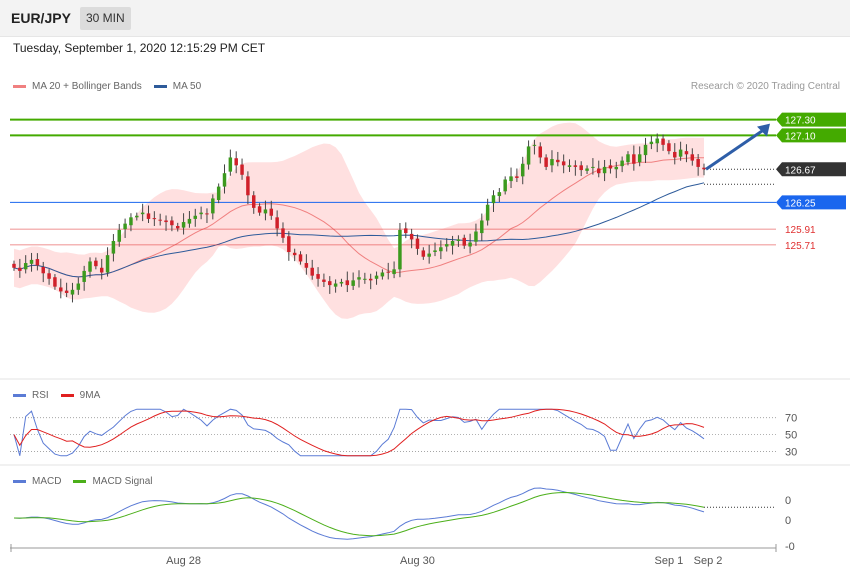 Image resolution: width=850 pixels, height=576 pixels. Describe the element at coordinates (425, 18) in the screenshot. I see `chart-header: EUR/JPY 30 MIN` at that location.